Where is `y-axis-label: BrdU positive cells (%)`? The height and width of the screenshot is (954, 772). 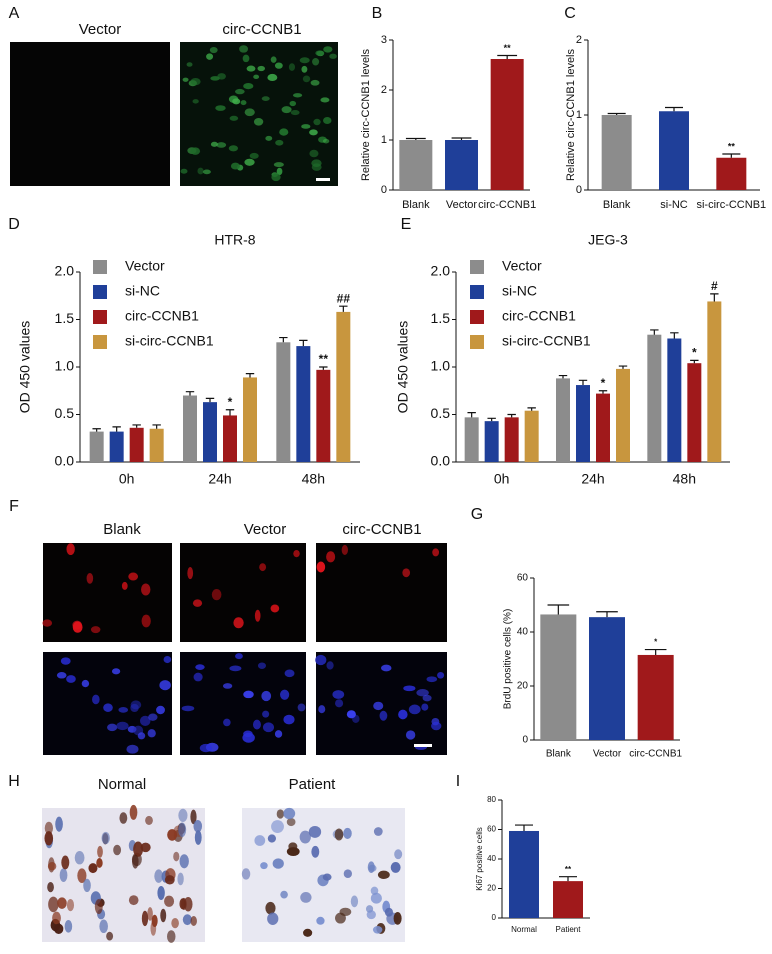
y-axis-label: BrdU positive cells (%) is located at coordinates (508, 659).